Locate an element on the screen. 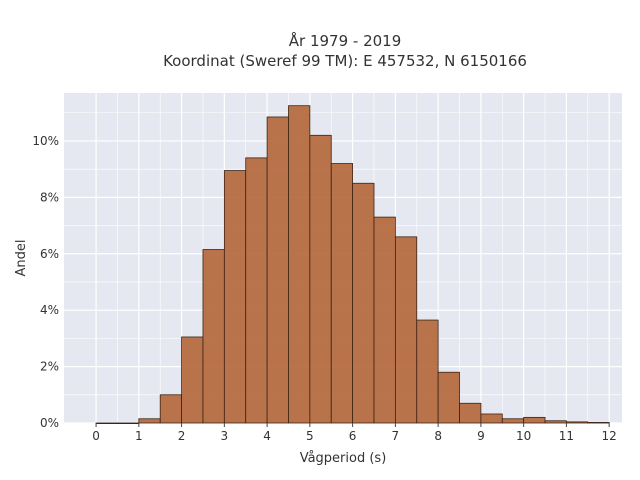  x-tick-label: 3 is located at coordinates (225, 436).